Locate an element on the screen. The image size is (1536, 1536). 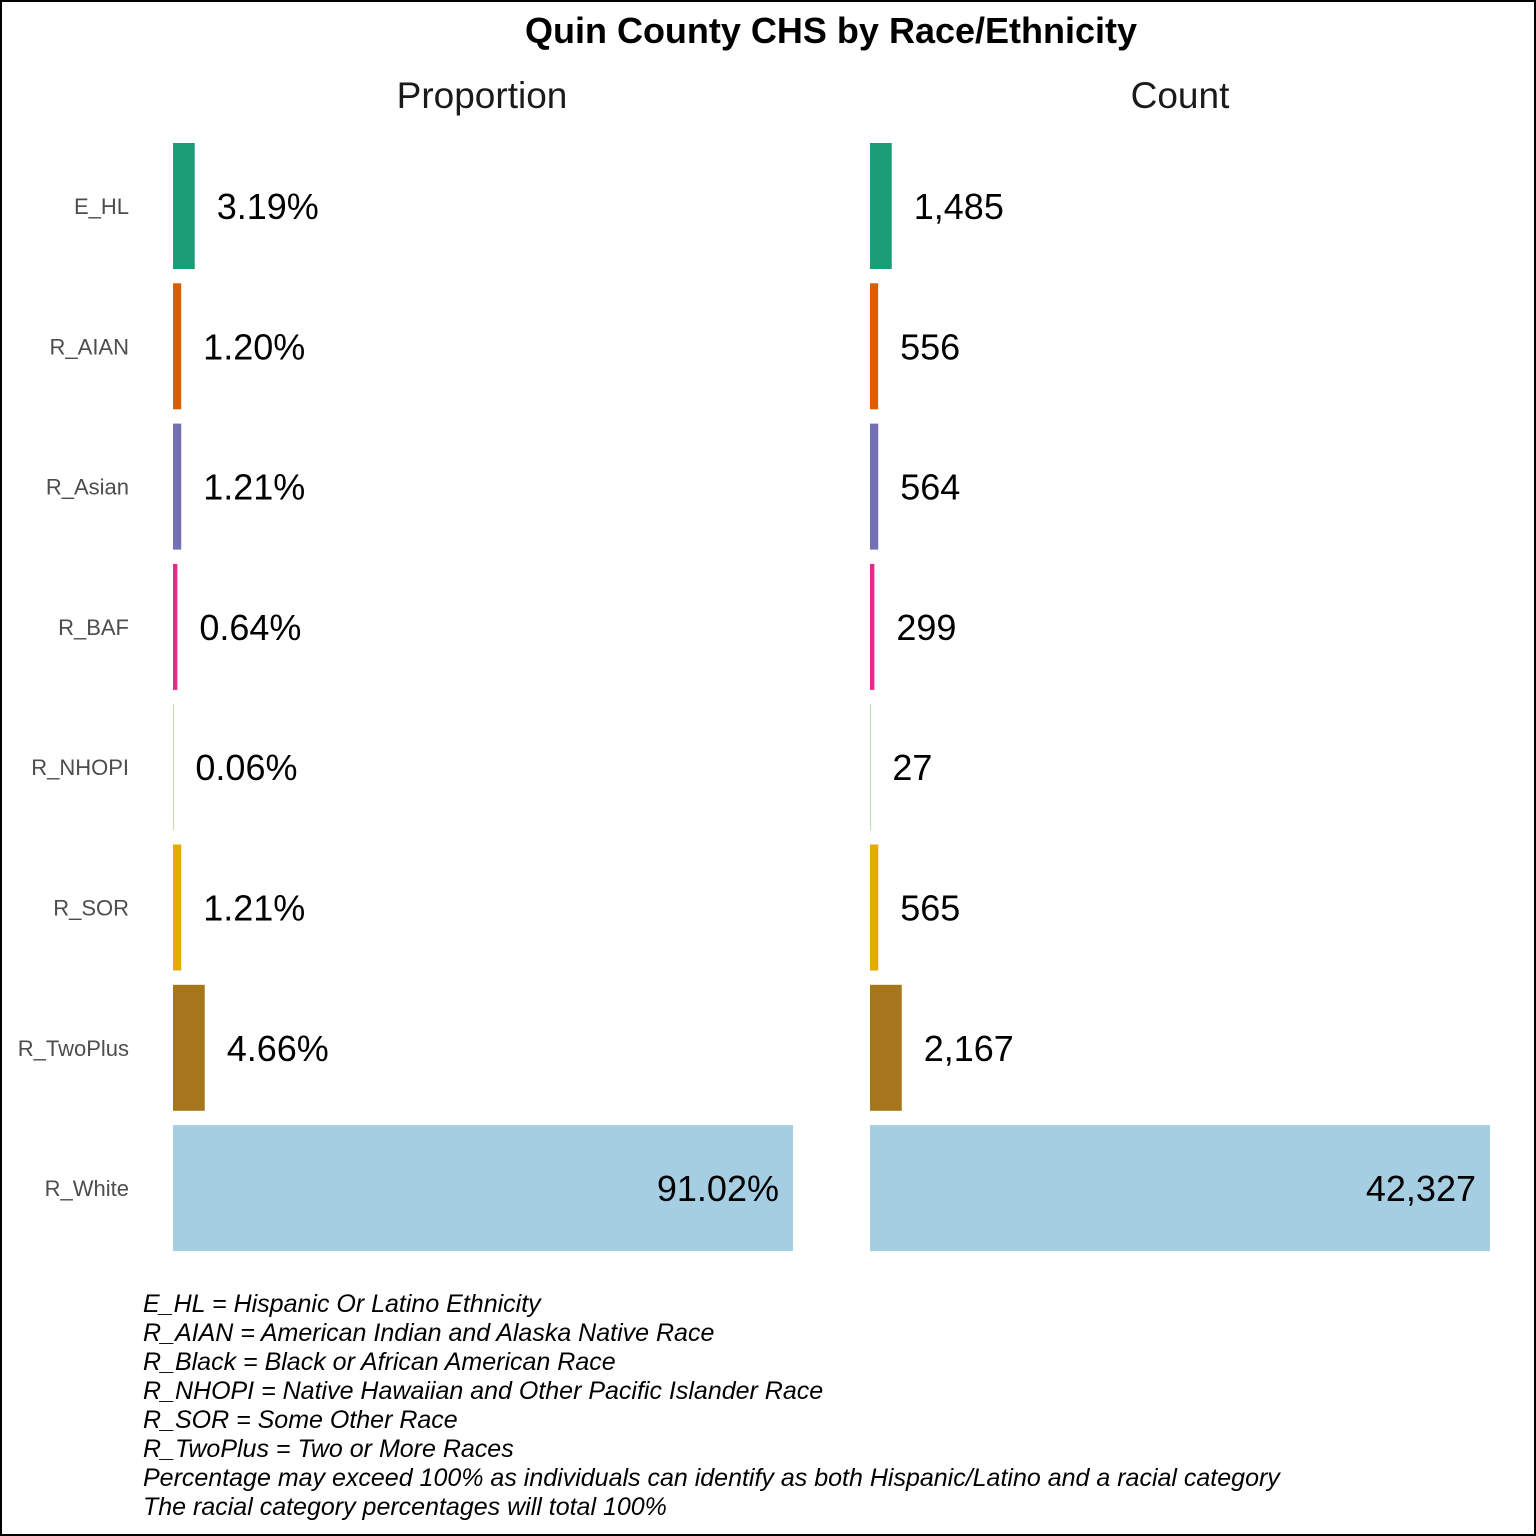
value-label-r_nhopi-proportion: 0.06% is located at coordinates (246, 767).